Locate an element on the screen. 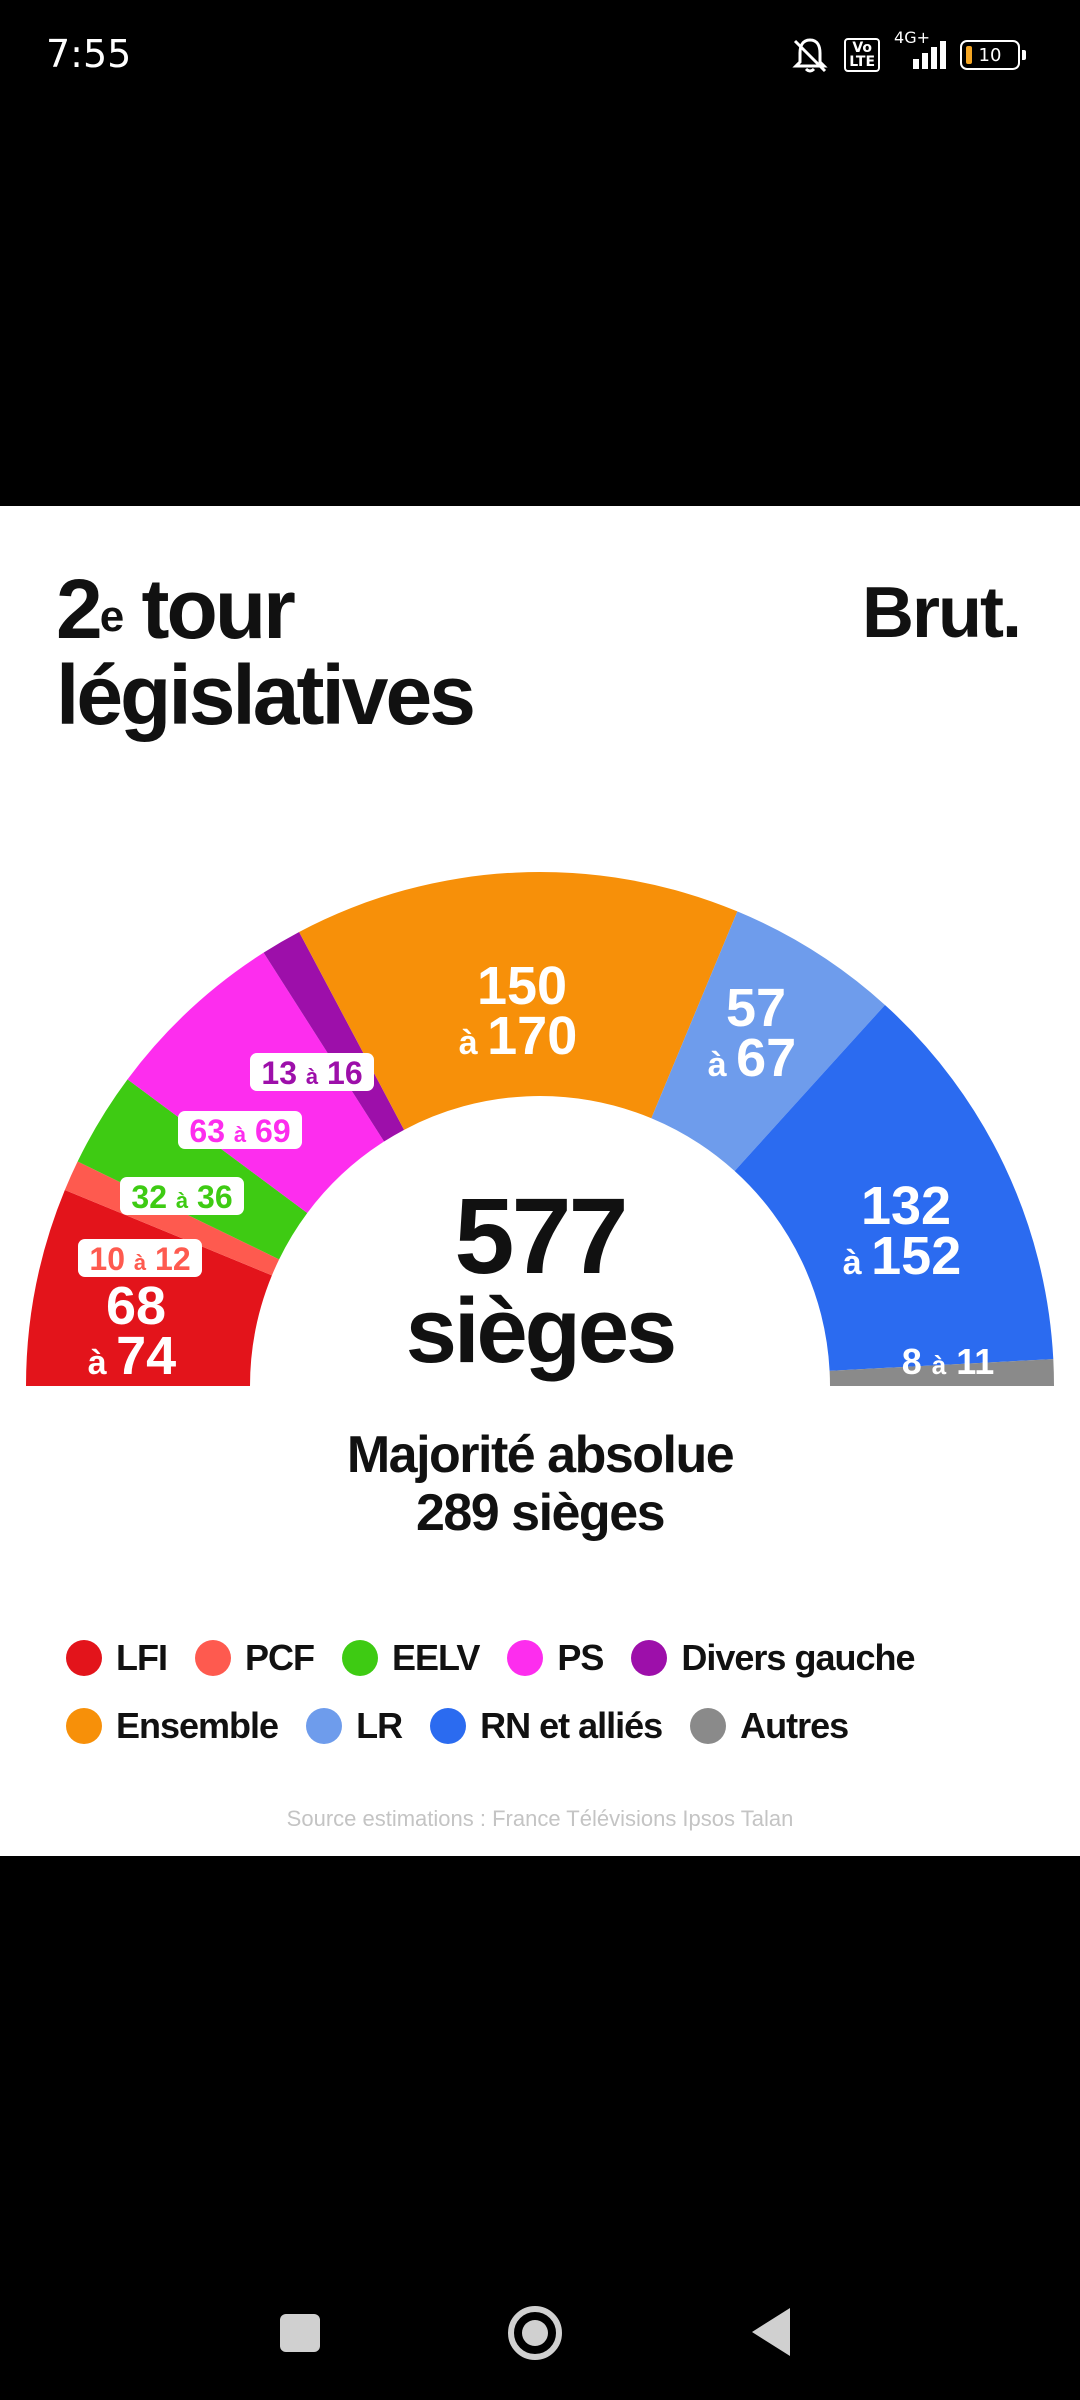 This screenshot has height=2400, width=1080. majority-line2: 289 sièges is located at coordinates (540, 1513).